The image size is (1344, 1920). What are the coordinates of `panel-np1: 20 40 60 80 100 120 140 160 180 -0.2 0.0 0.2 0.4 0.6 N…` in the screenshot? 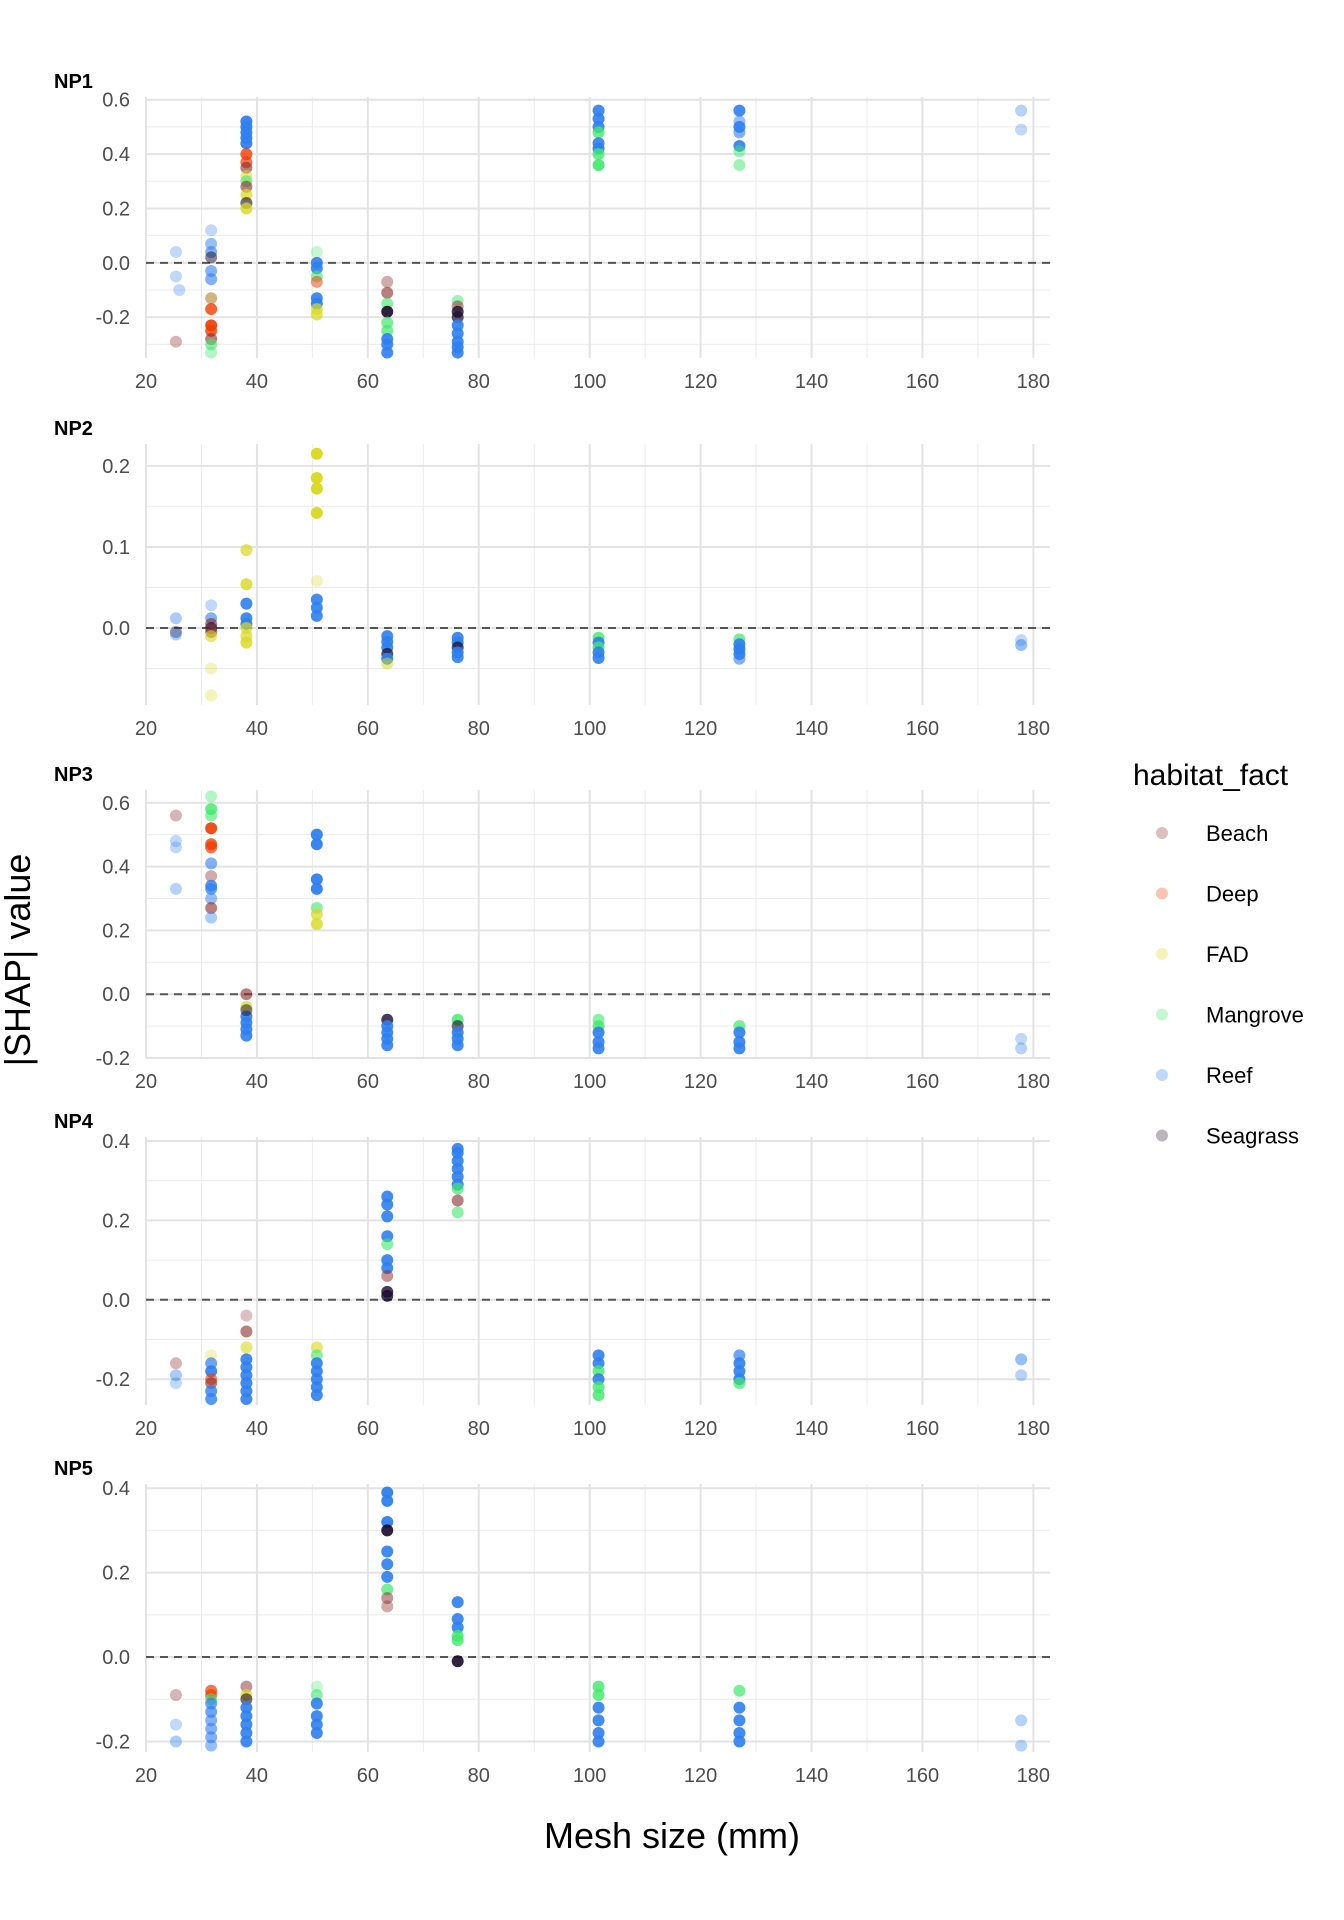 It's located at (552, 232).